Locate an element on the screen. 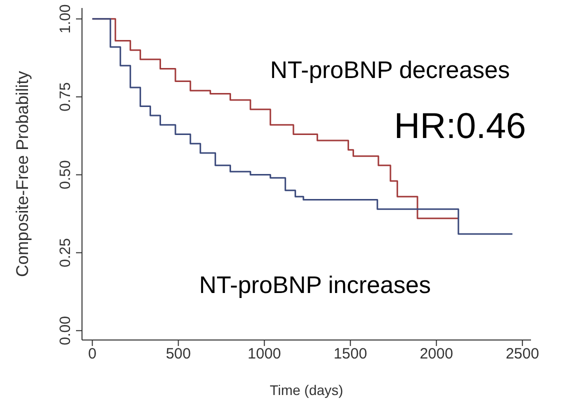  y-tick-label: 1.00 is located at coordinates (65, 19).